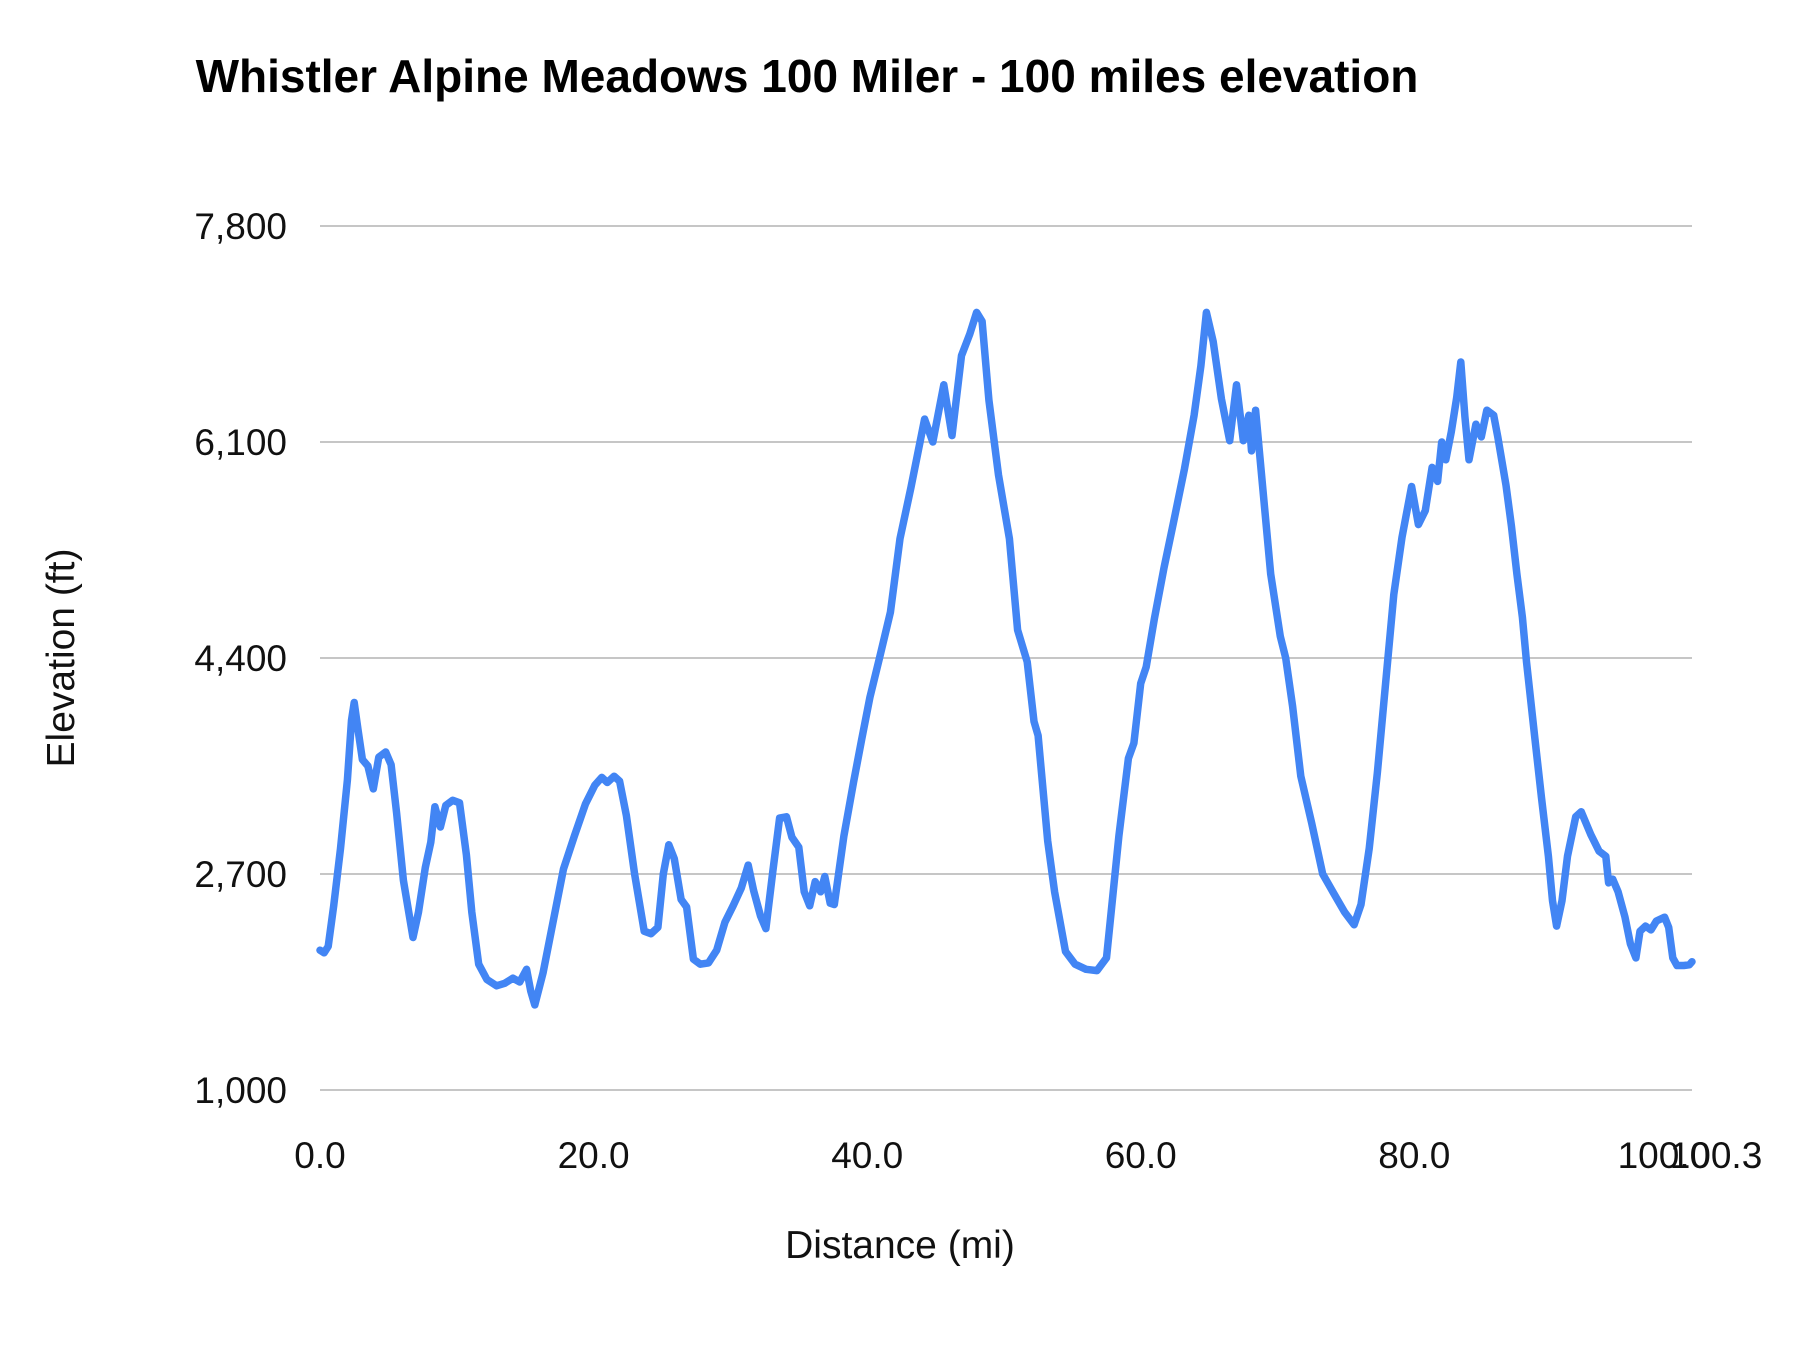 The image size is (1800, 1350). Describe the element at coordinates (240, 442) in the screenshot. I see `y-tick-label: 6,100` at that location.